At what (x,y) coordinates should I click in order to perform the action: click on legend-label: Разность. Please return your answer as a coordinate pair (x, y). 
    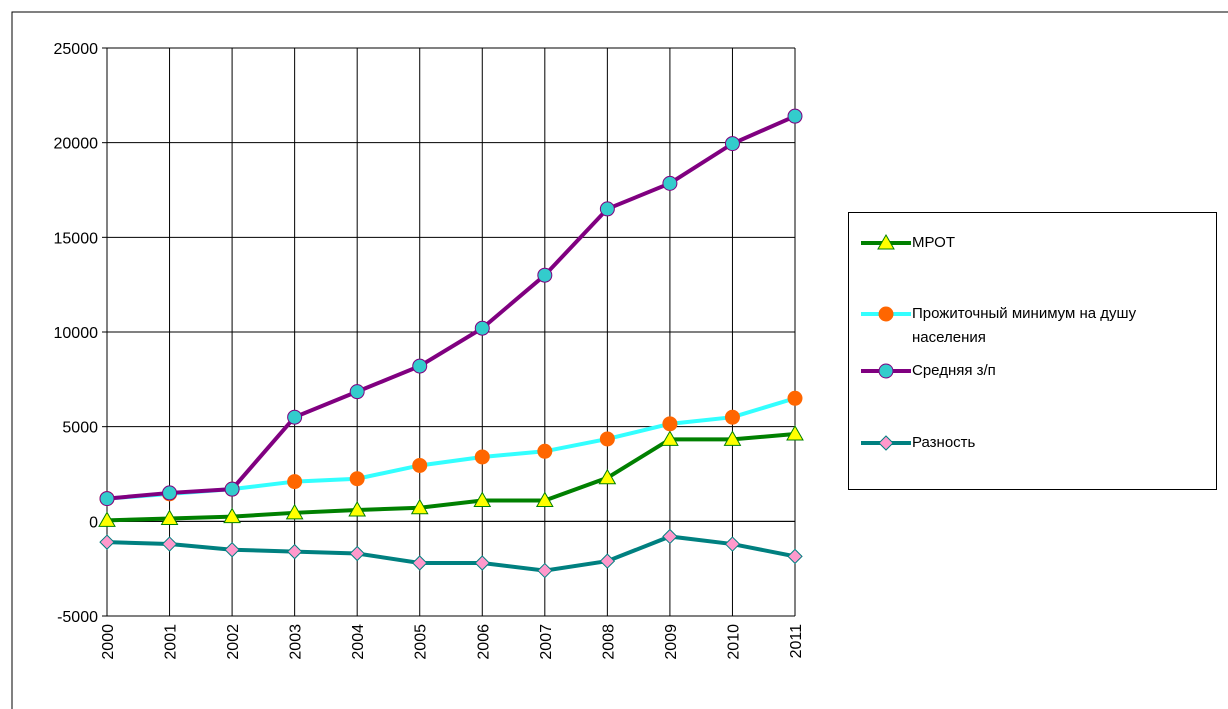
    Looking at the image, I should click on (944, 442).